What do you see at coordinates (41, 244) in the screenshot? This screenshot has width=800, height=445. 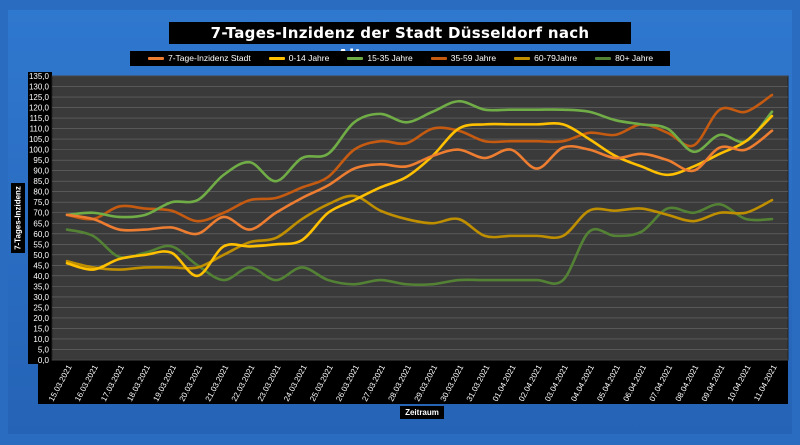 I see `y-tick-label: 55,0` at bounding box center [41, 244].